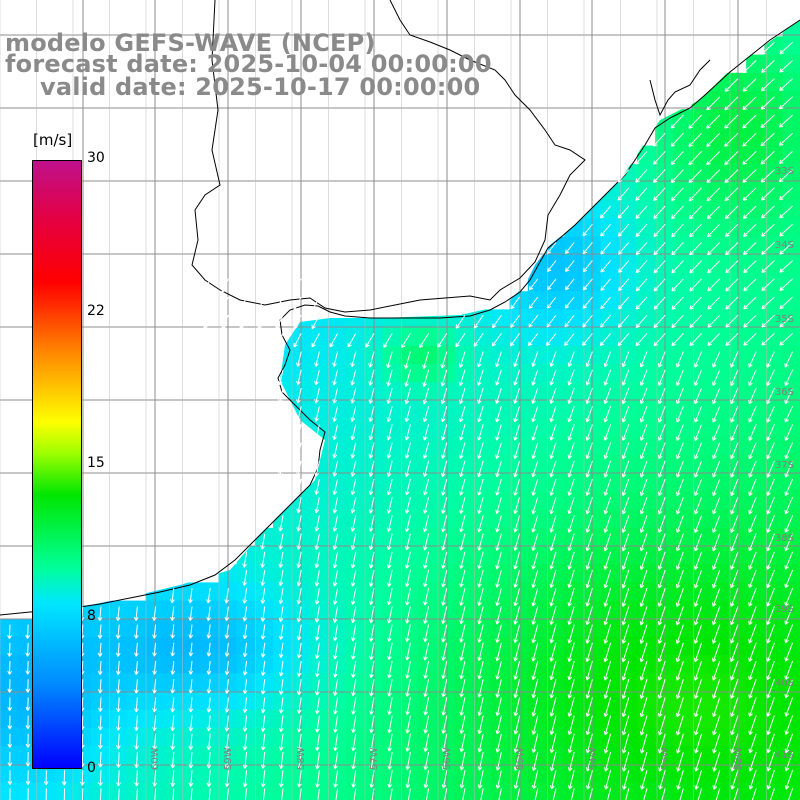 The width and height of the screenshot is (800, 800). What do you see at coordinates (53, 140) in the screenshot?
I see `colorbar-unit: [m/s]` at bounding box center [53, 140].